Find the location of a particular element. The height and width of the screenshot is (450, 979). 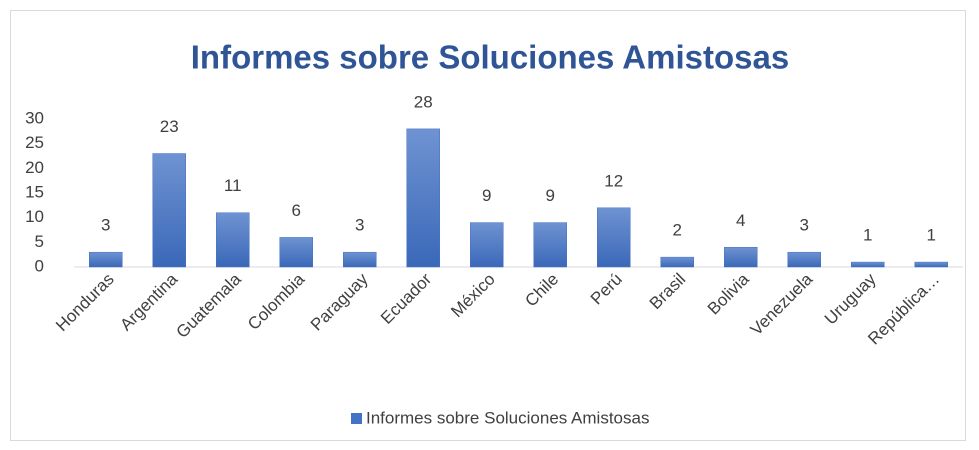

y-tick-label: 25 is located at coordinates (34, 142).